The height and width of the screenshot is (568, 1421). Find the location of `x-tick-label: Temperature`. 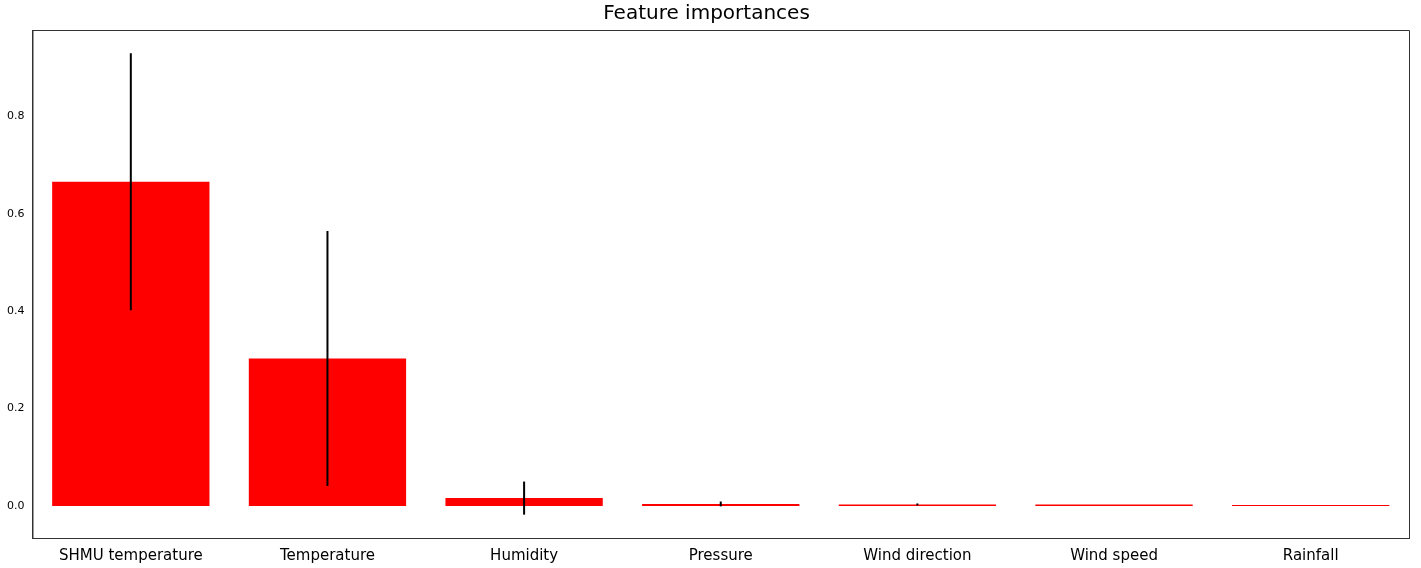

x-tick-label: Temperature is located at coordinates (326, 554).